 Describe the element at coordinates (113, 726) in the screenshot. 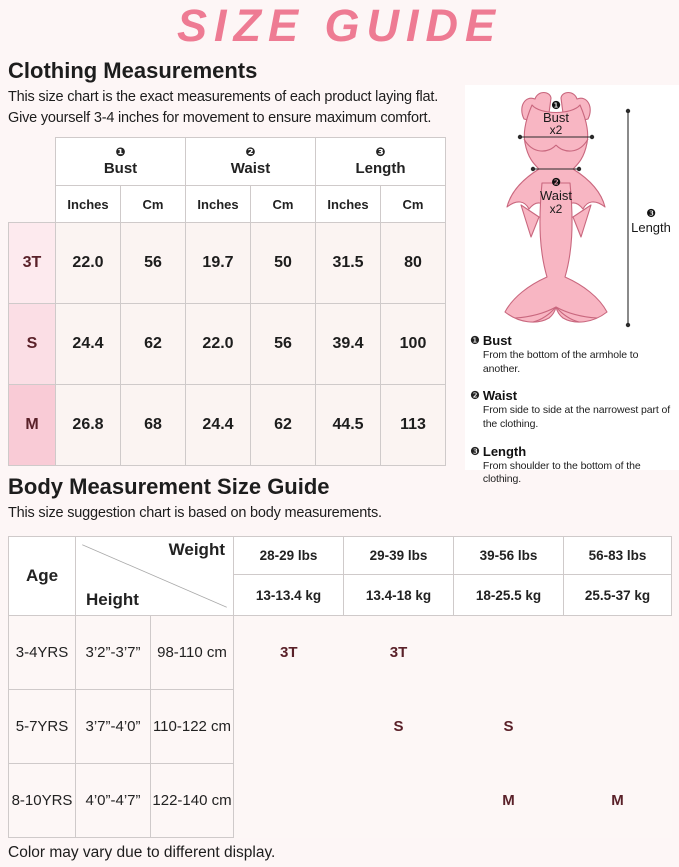

I see `height-ft-value: 3’7”-4’0”` at that location.